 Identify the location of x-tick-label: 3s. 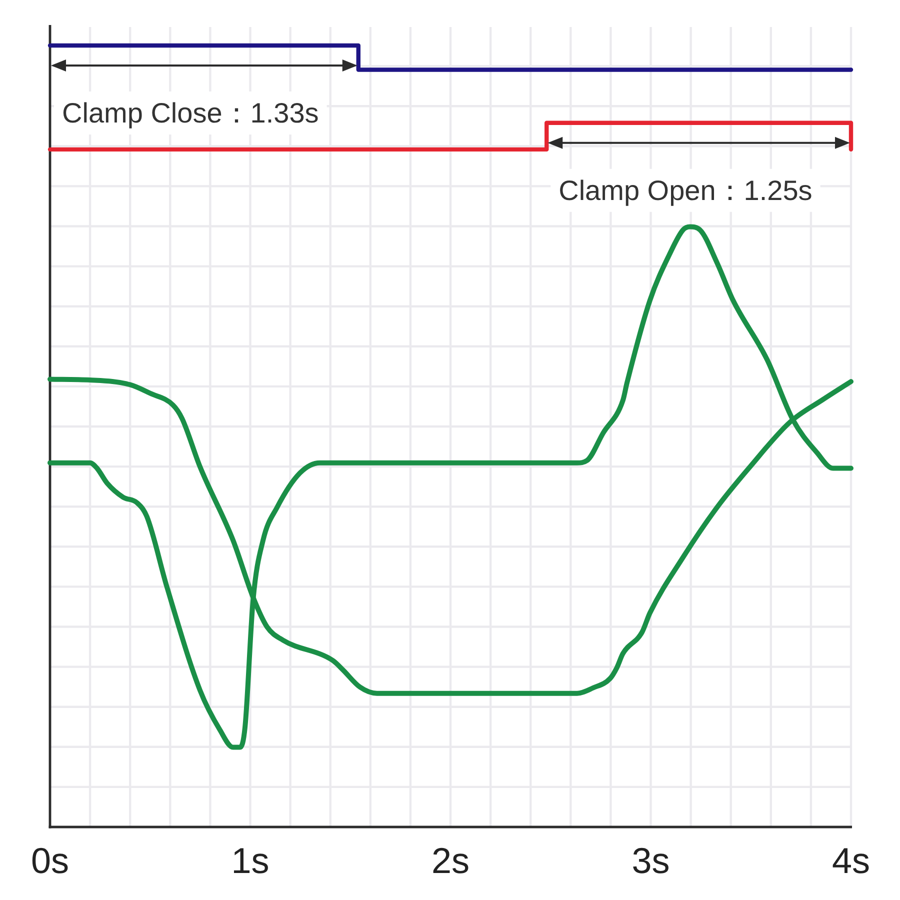
(651, 860).